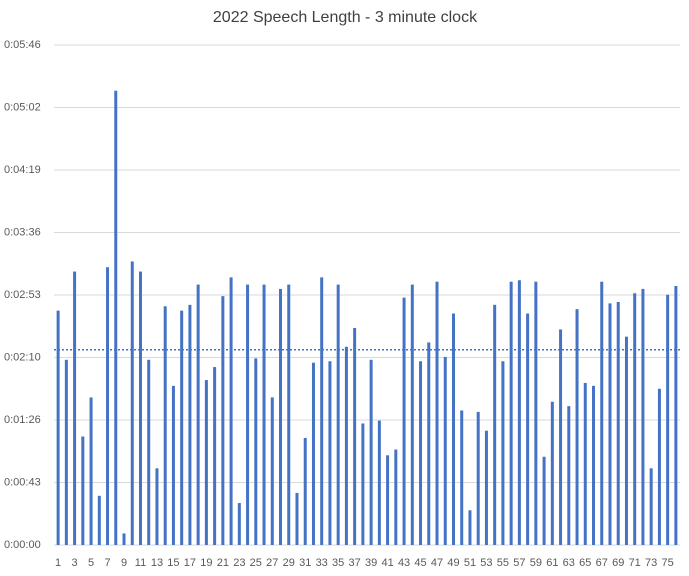 Image resolution: width=689 pixels, height=576 pixels. What do you see at coordinates (22, 170) in the screenshot?
I see `y-tick-label: 0:04:19` at bounding box center [22, 170].